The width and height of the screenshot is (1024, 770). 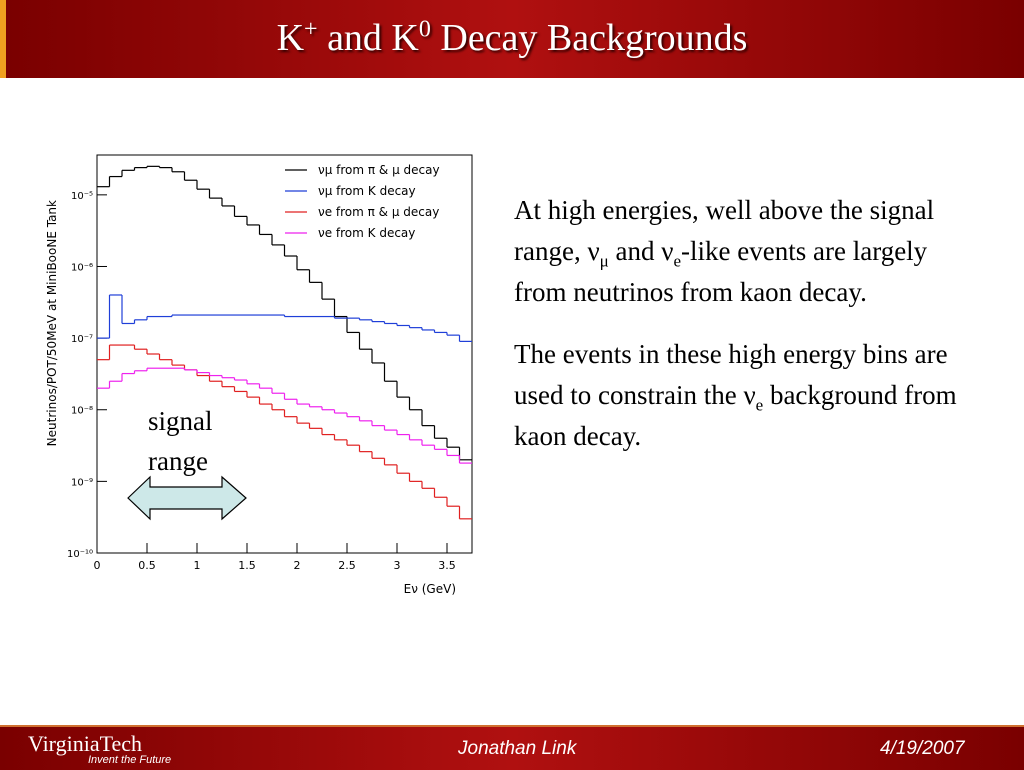 What do you see at coordinates (430, 589) in the screenshot?
I see `x-axis-label: Eν (GeV)` at bounding box center [430, 589].